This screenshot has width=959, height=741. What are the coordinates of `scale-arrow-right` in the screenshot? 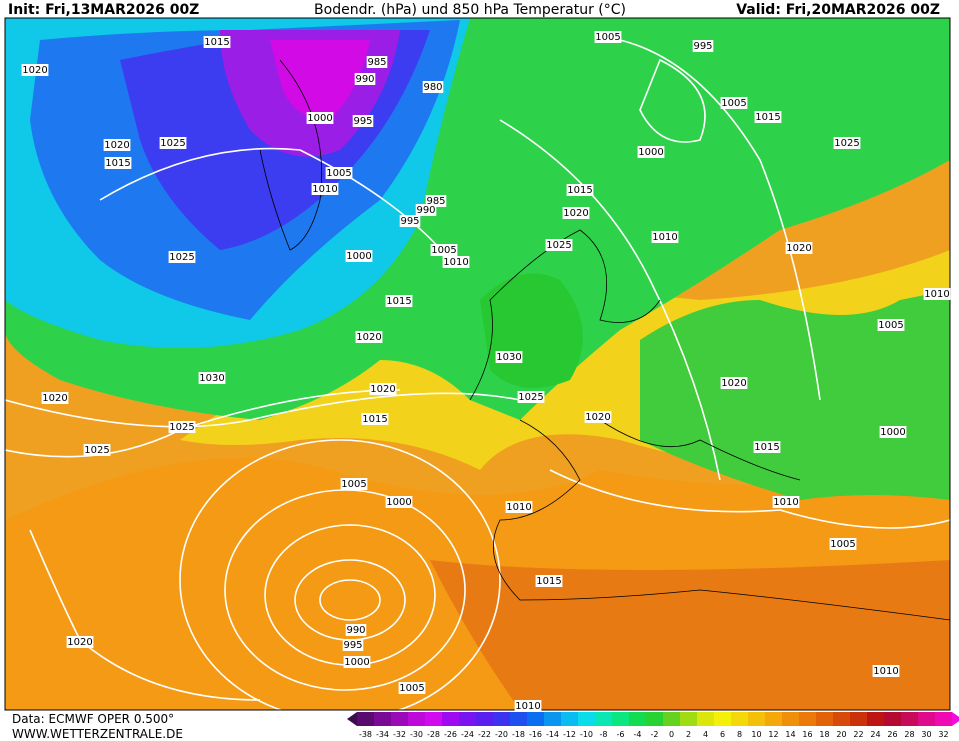 It's located at (955, 719).